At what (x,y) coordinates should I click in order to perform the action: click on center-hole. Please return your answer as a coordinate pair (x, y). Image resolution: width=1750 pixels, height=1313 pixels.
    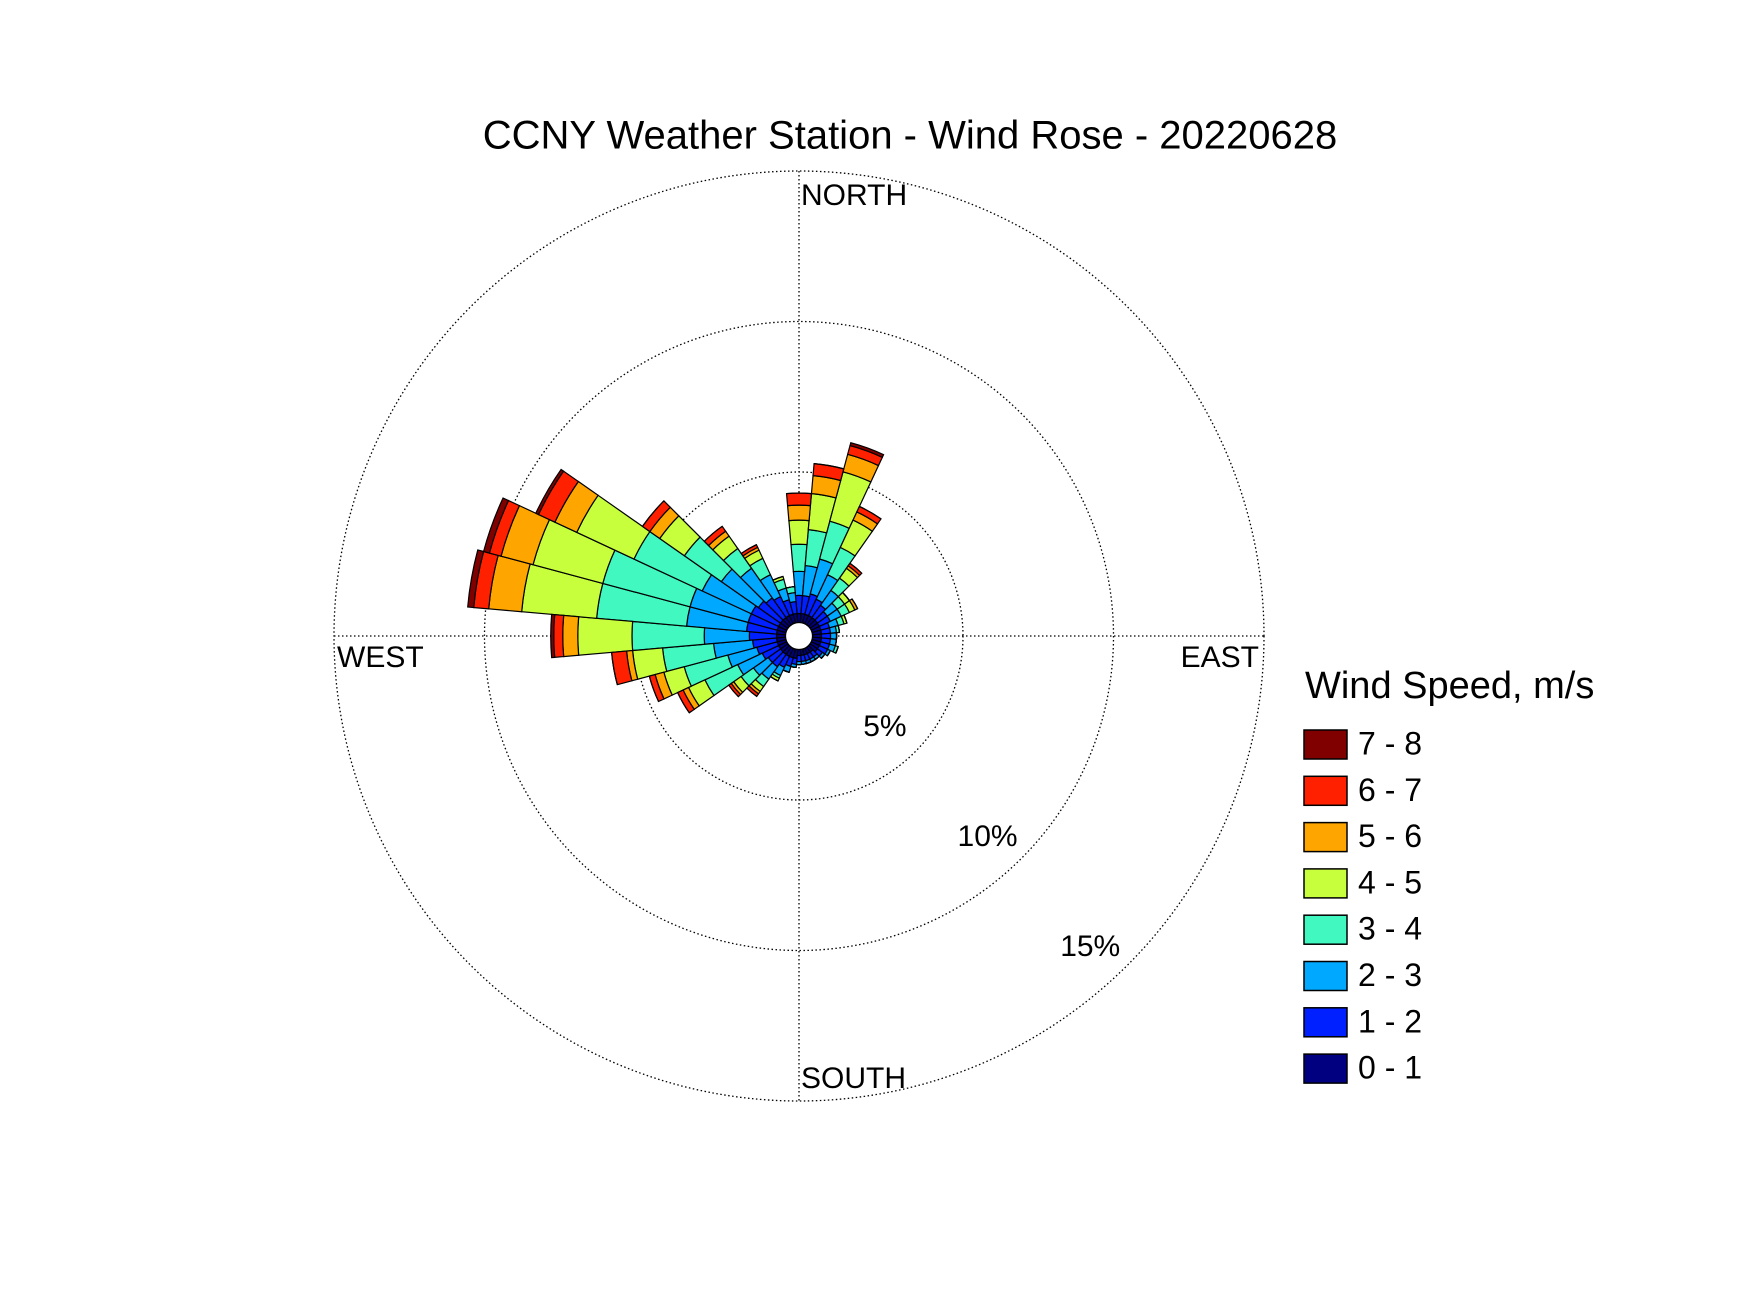
    Looking at the image, I should click on (799, 636).